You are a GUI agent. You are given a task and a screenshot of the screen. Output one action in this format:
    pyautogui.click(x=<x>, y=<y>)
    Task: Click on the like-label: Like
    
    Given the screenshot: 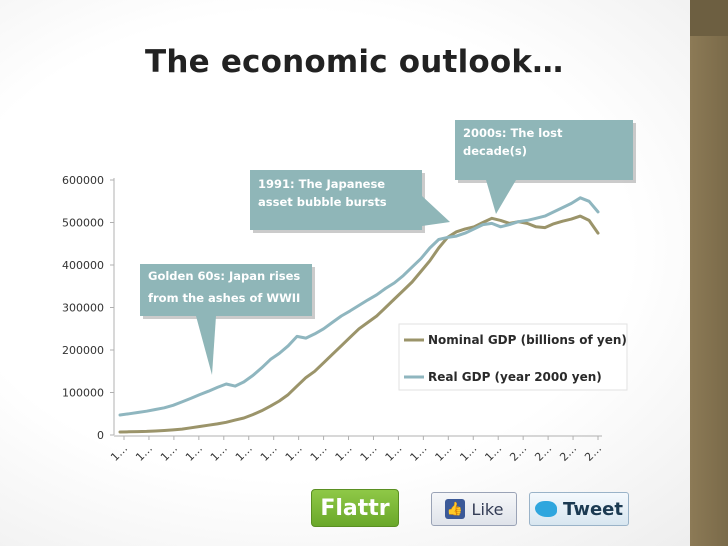 What is the action you would take?
    pyautogui.click(x=487, y=509)
    